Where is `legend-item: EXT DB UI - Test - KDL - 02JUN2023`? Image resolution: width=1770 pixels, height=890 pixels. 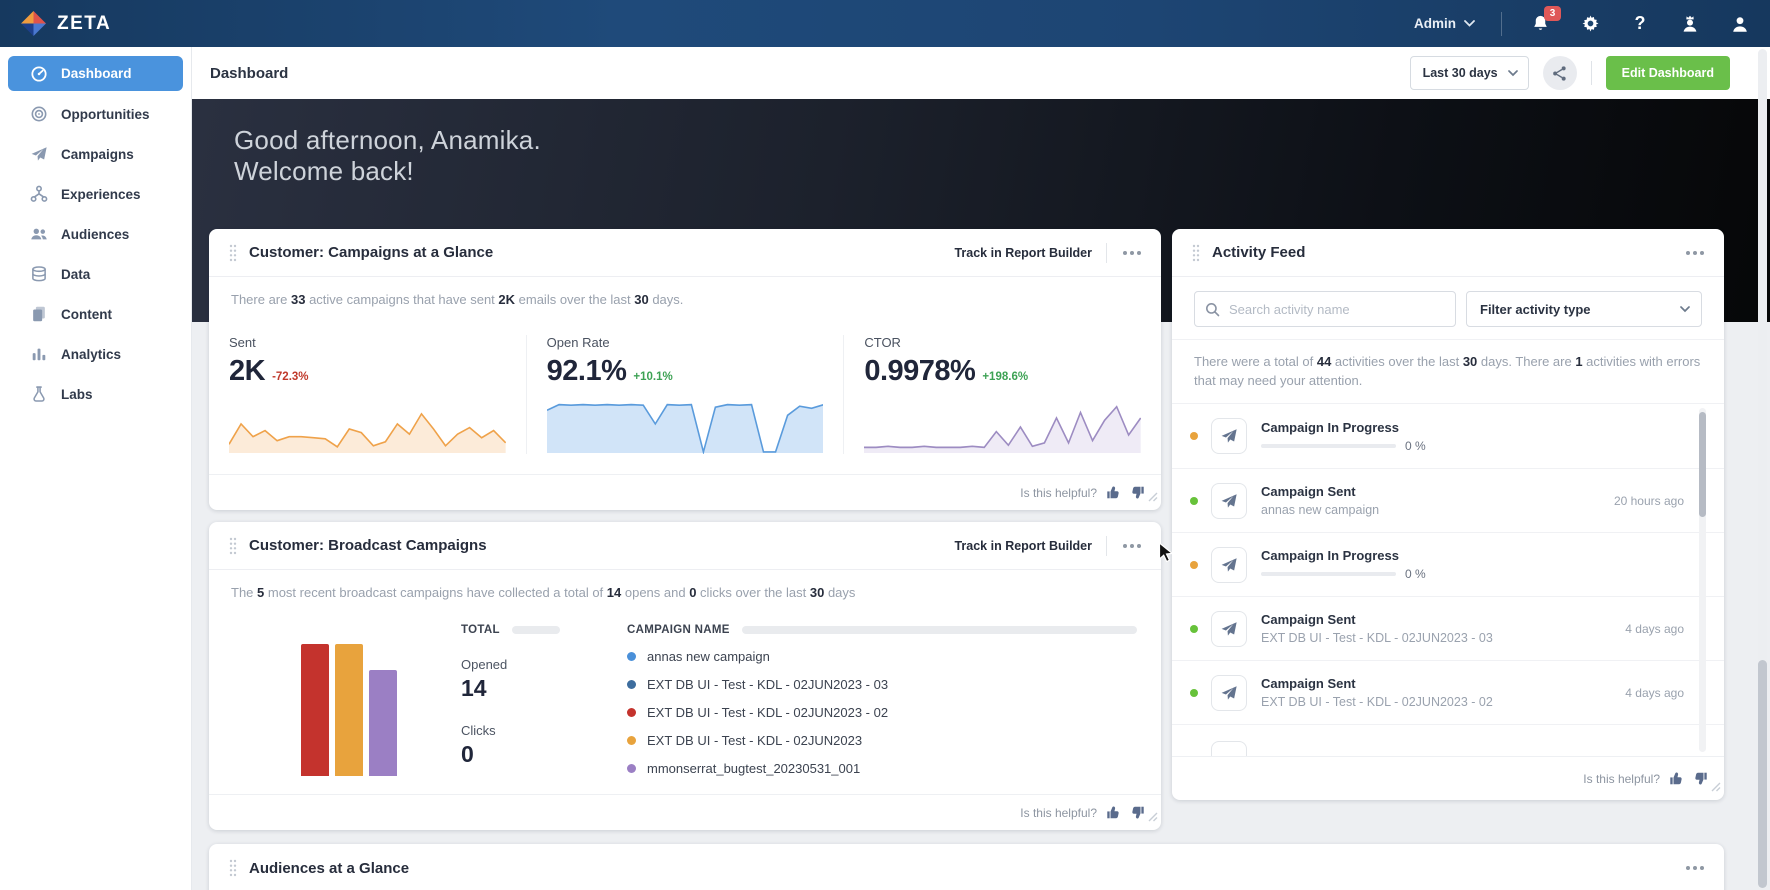
legend-item: EXT DB UI - Test - KDL - 02JUN2023 is located at coordinates (882, 740).